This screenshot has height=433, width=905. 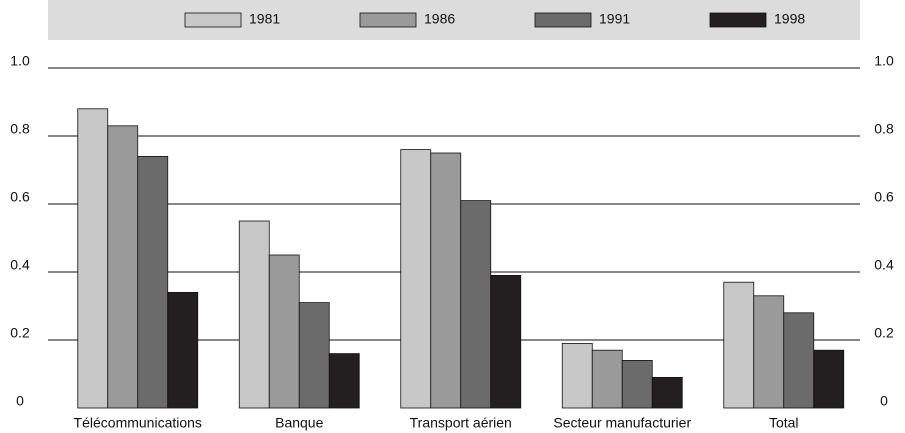 What do you see at coordinates (138, 423) in the screenshot?
I see `x-tick-label: Télécommunications` at bounding box center [138, 423].